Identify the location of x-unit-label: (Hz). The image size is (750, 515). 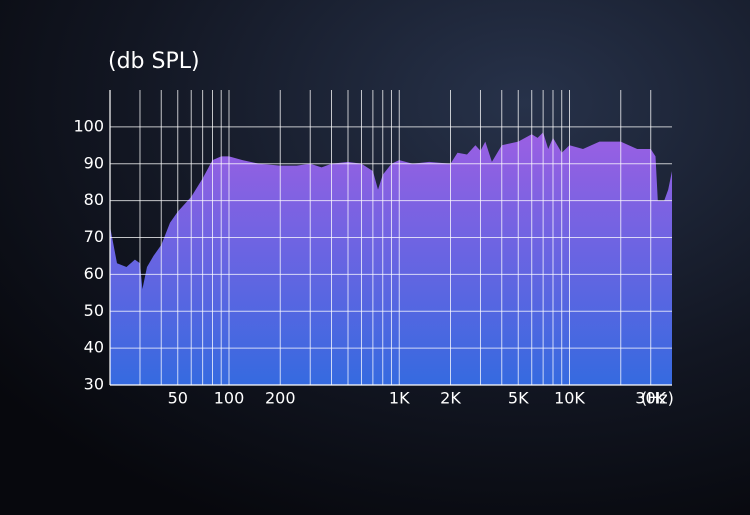
(657, 398).